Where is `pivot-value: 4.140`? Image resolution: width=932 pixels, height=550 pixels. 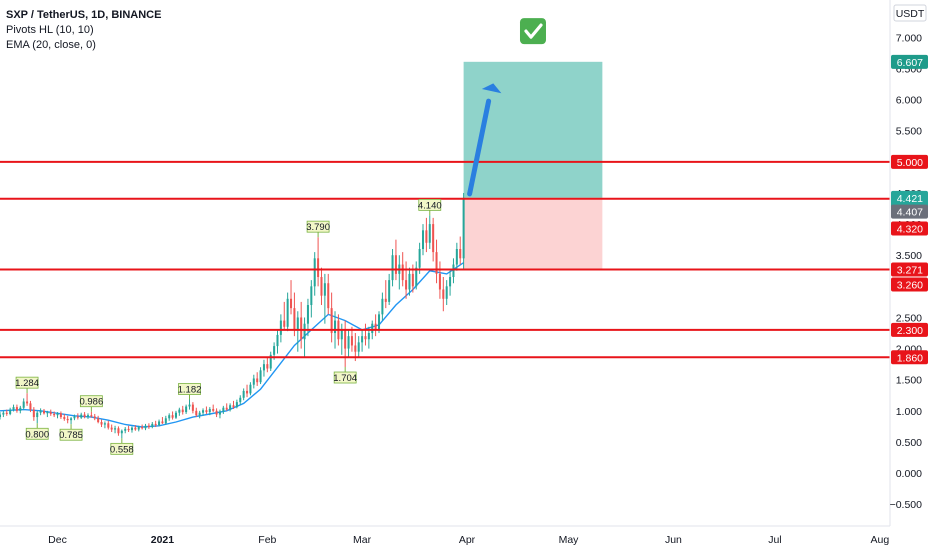
pivot-value: 4.140 is located at coordinates (430, 205).